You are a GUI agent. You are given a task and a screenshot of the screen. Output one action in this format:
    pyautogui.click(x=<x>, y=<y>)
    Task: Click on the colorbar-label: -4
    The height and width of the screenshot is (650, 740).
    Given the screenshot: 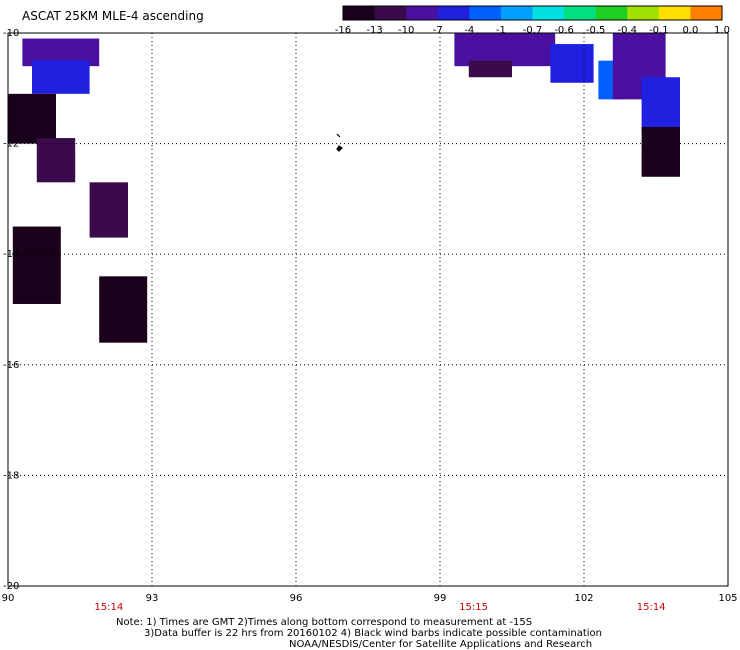 What is the action you would take?
    pyautogui.click(x=469, y=30)
    